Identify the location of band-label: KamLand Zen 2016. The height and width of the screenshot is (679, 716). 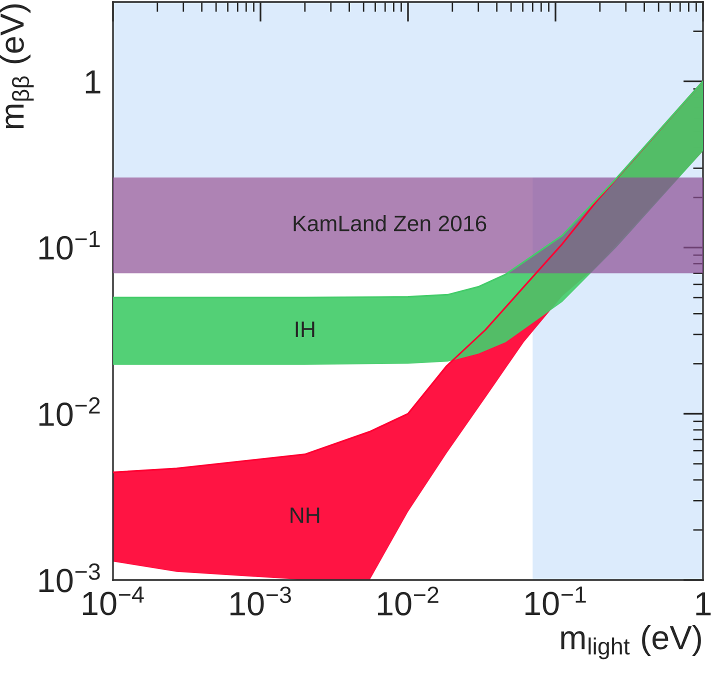
(390, 223).